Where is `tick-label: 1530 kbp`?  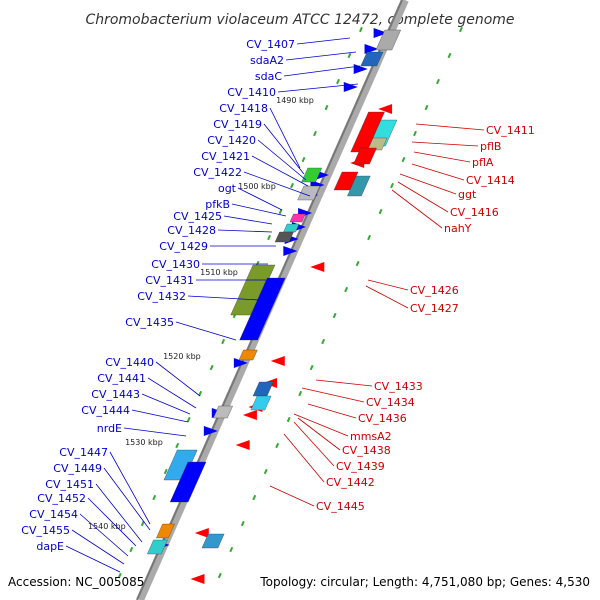 tick-label: 1530 kbp is located at coordinates (144, 442).